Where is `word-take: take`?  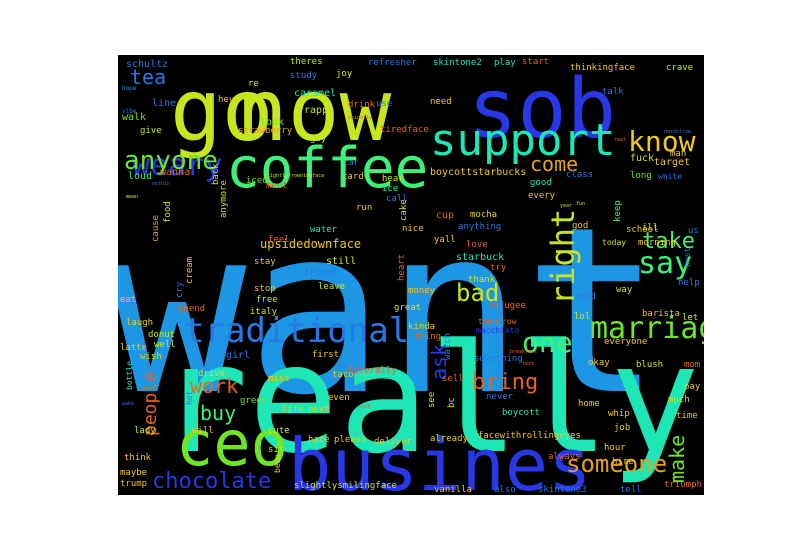 word-take: take is located at coordinates (668, 241).